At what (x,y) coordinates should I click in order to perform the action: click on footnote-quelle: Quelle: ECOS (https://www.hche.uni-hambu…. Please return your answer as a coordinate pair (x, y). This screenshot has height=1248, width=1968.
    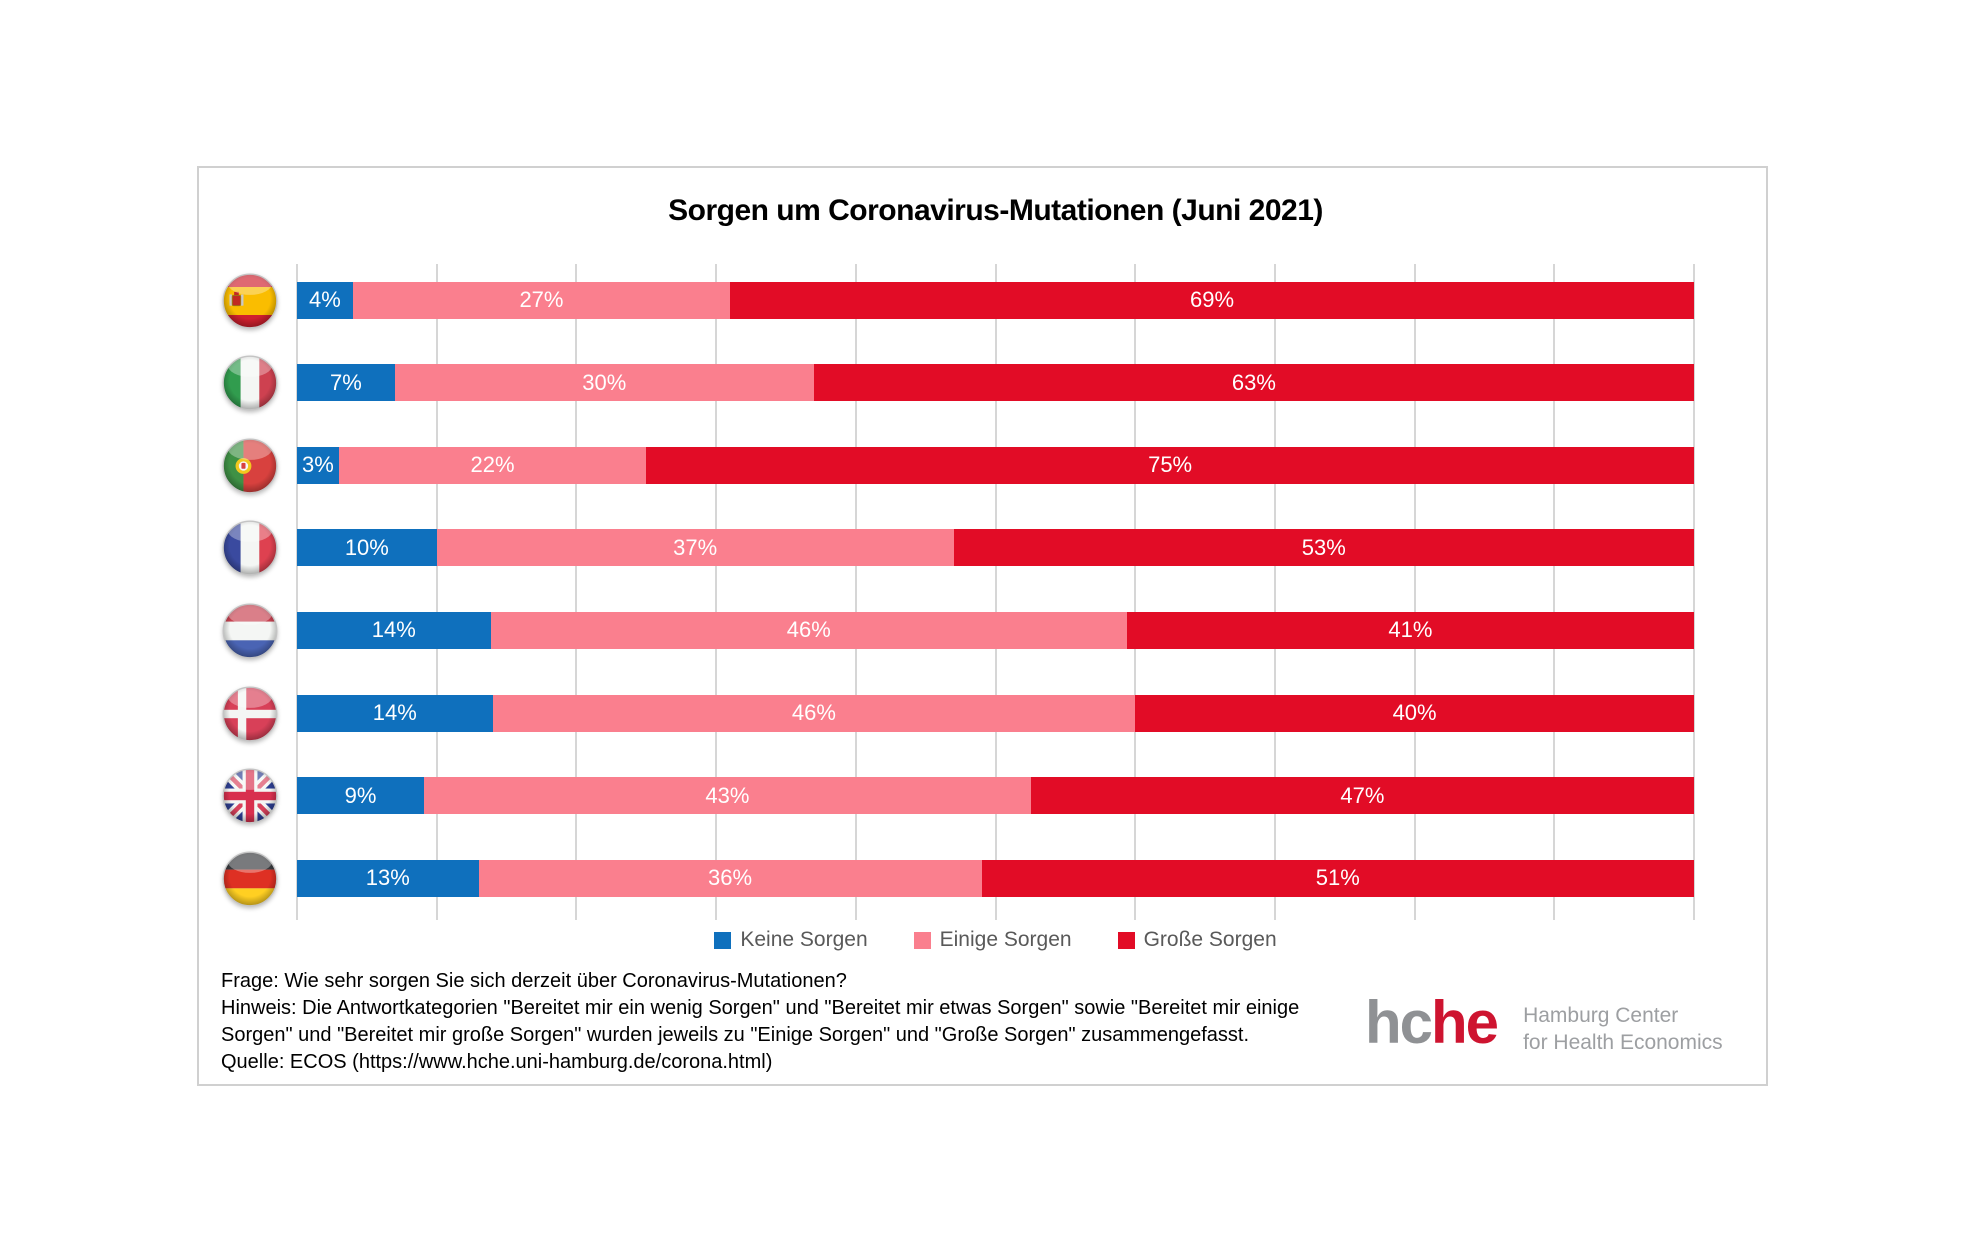
    Looking at the image, I should click on (497, 1062).